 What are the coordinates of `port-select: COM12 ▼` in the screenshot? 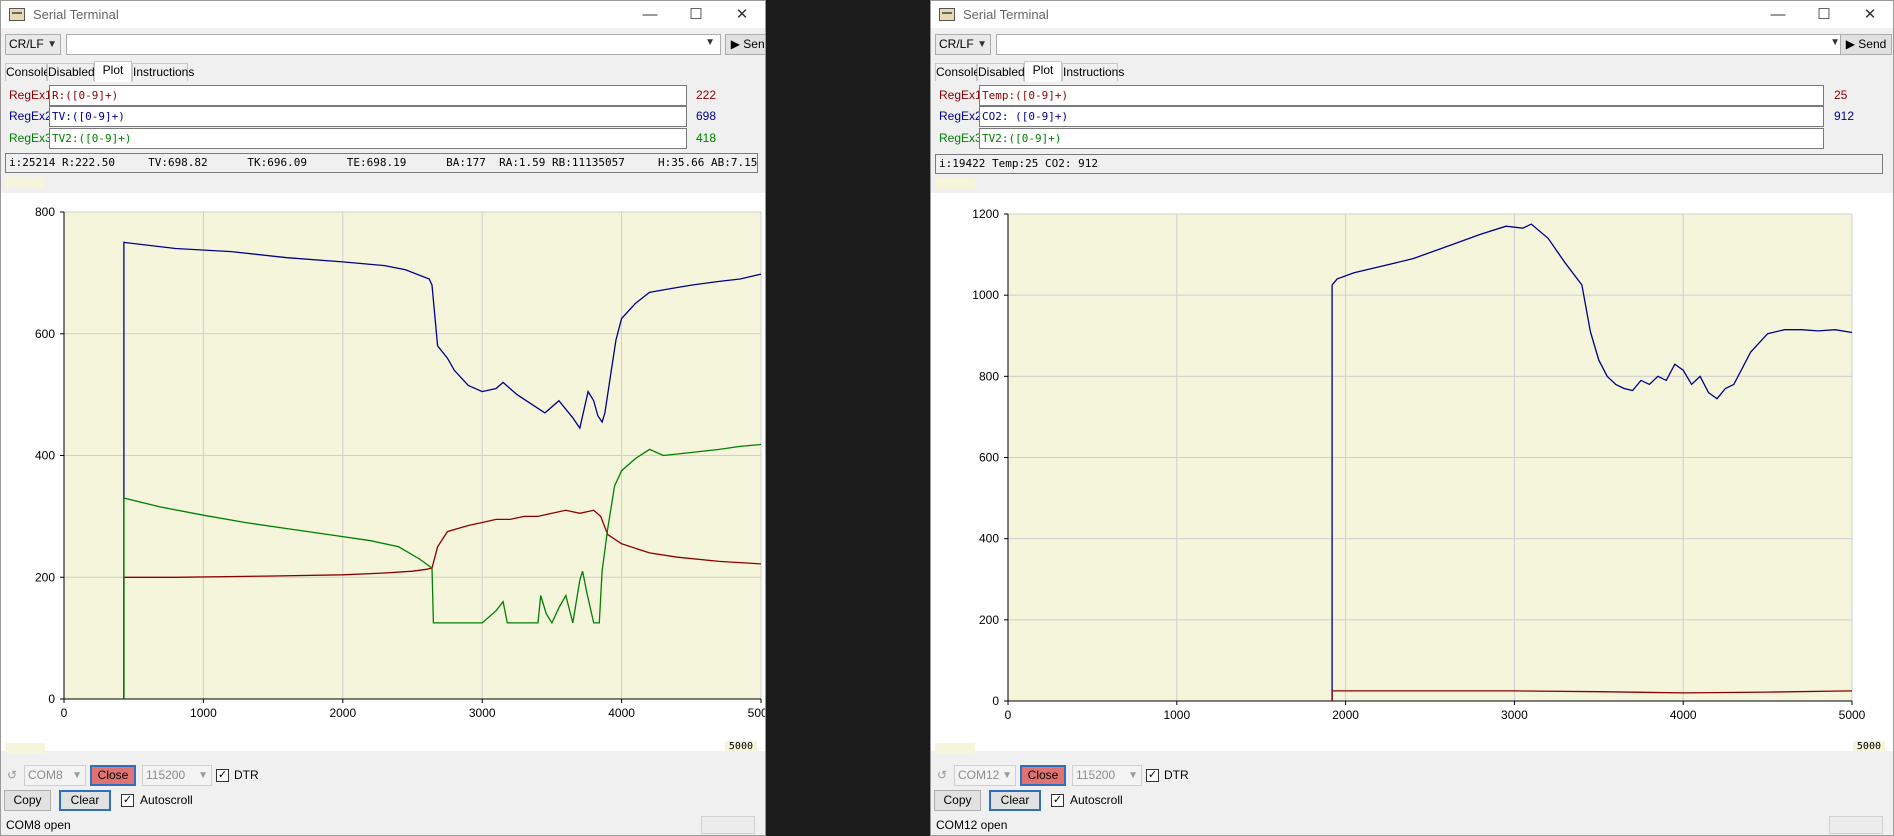 It's located at (985, 775).